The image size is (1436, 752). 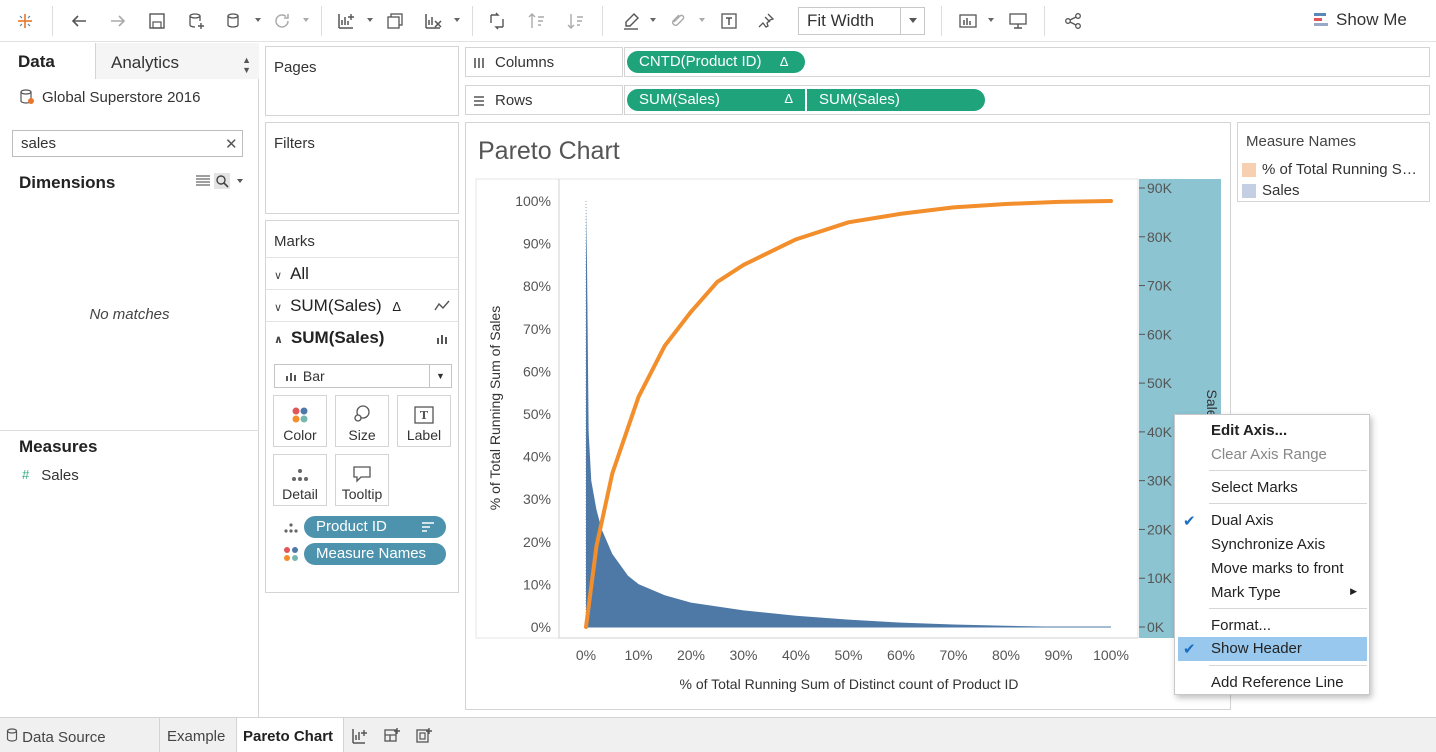 I want to click on pages-card: Pages, so click(x=362, y=81).